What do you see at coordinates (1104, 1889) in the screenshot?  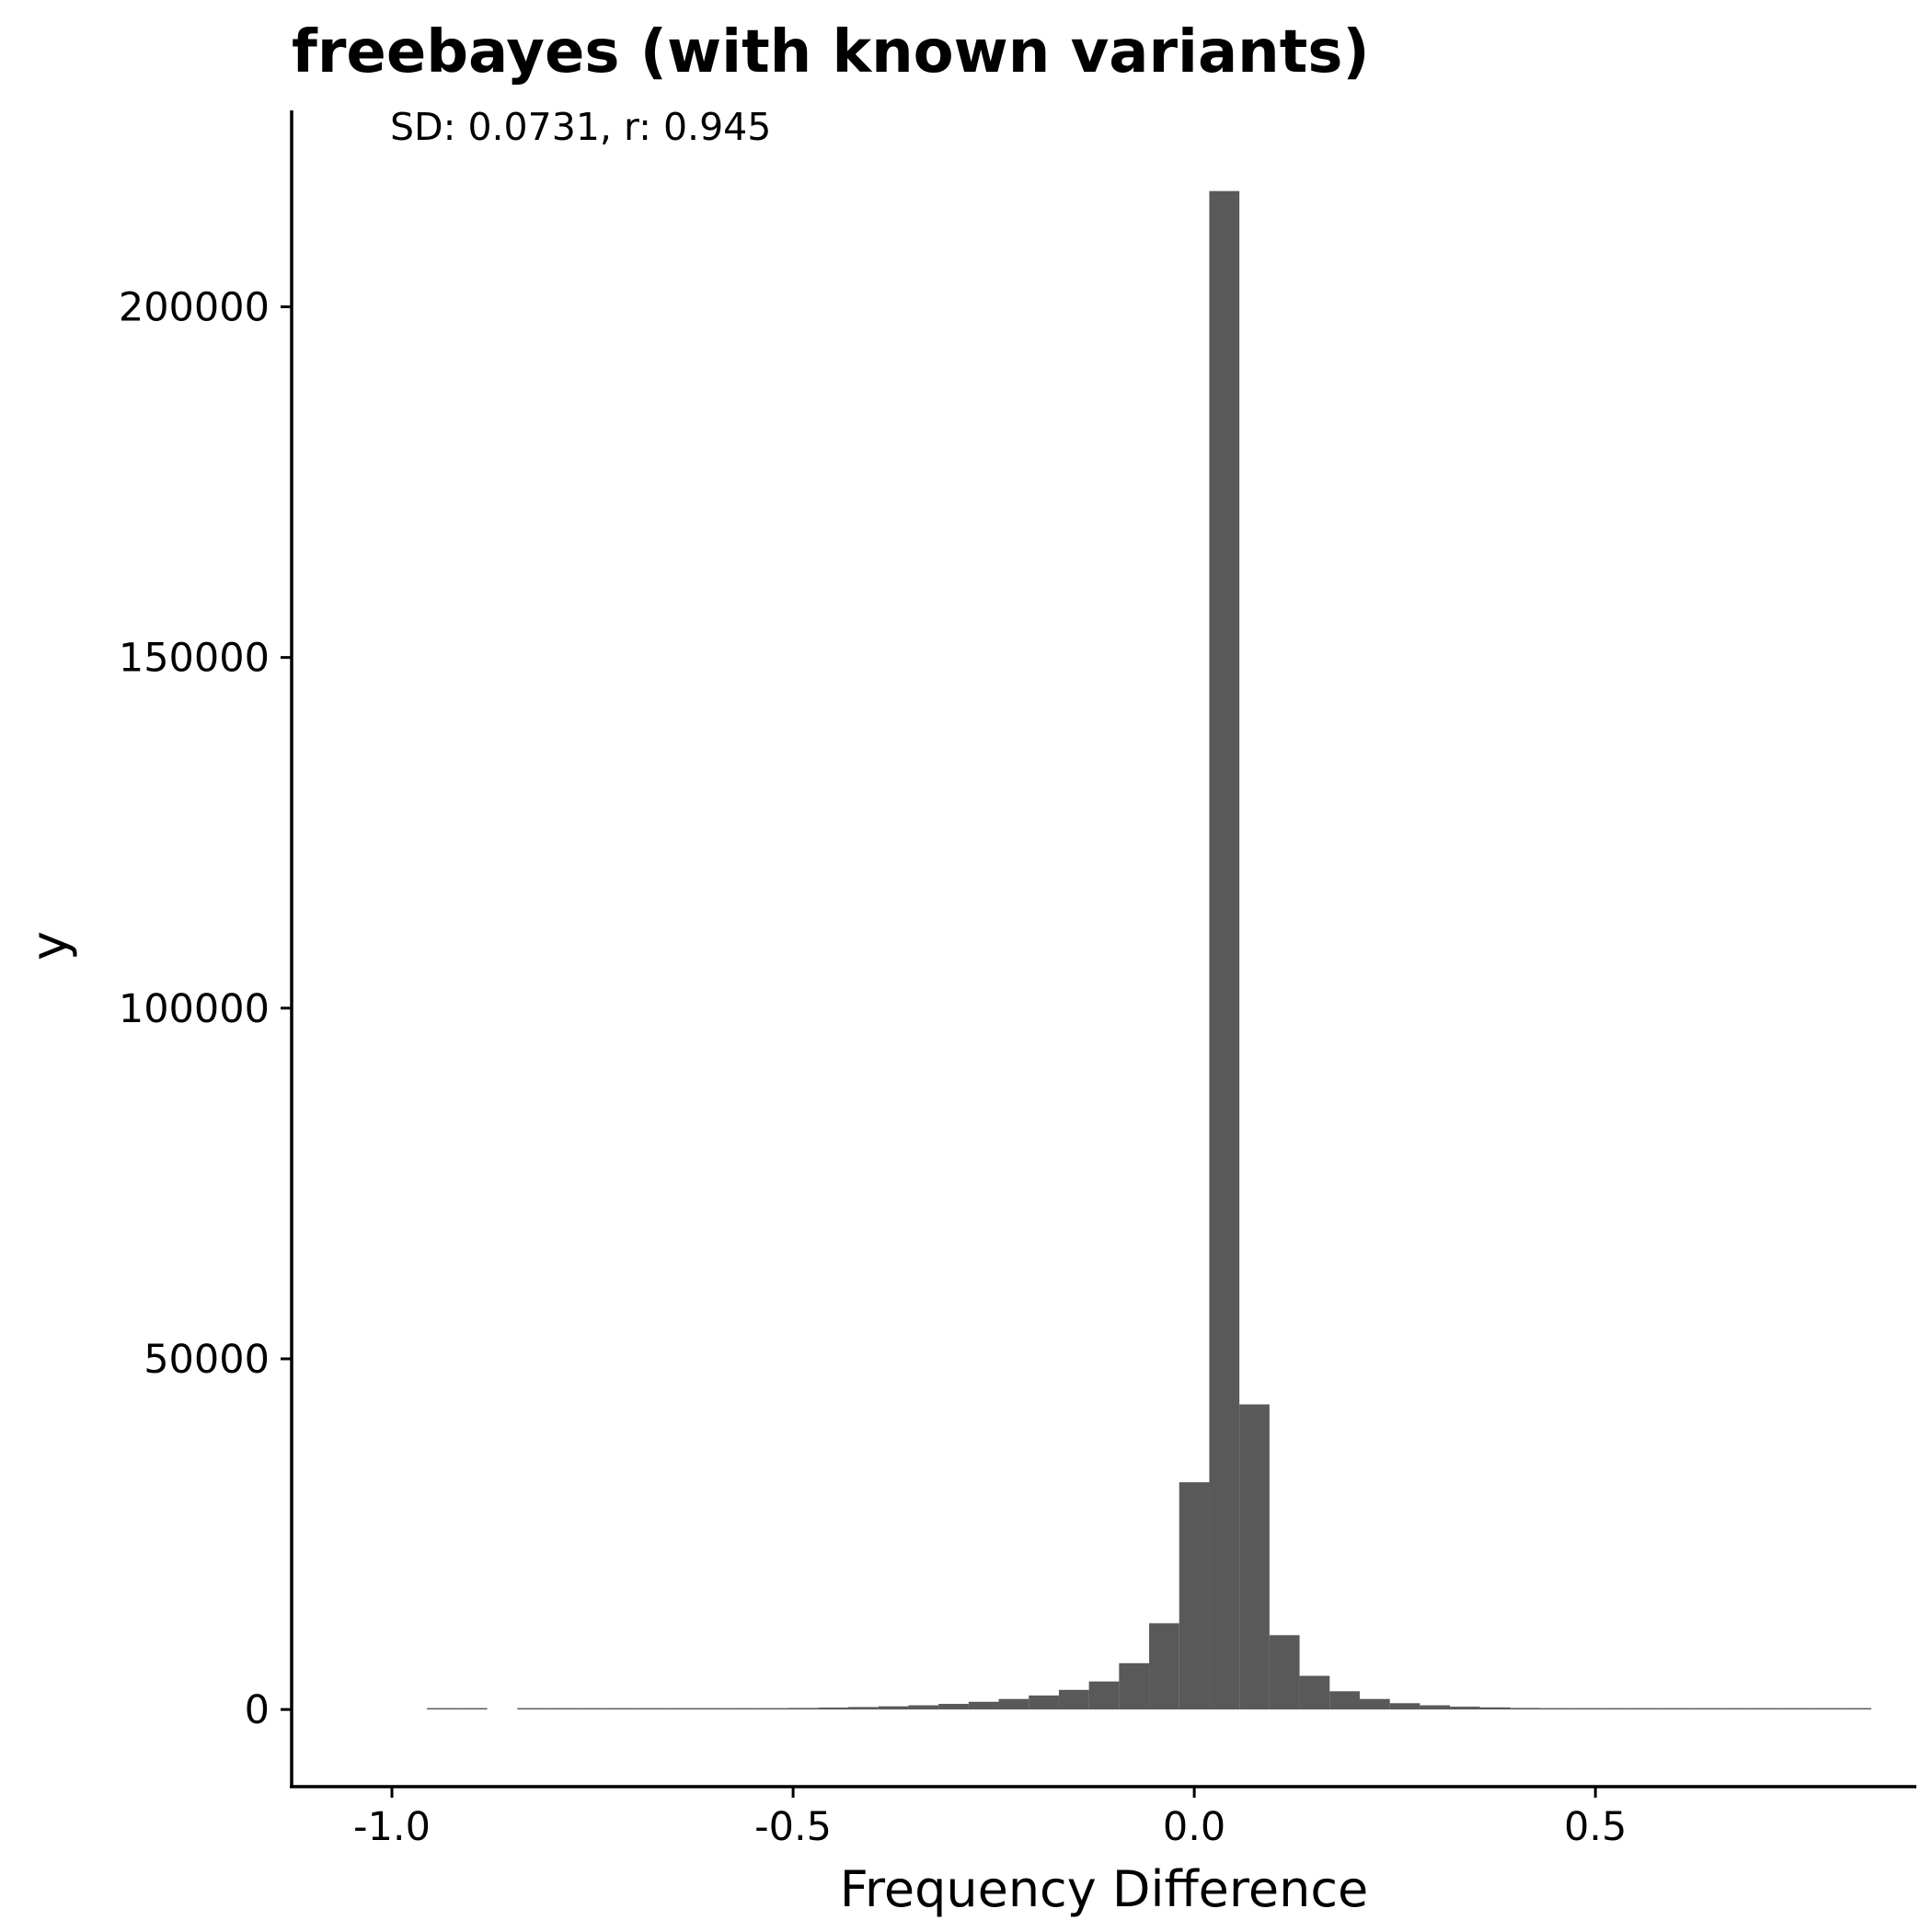 I see `x-axis-title: Frequency Difference` at bounding box center [1104, 1889].